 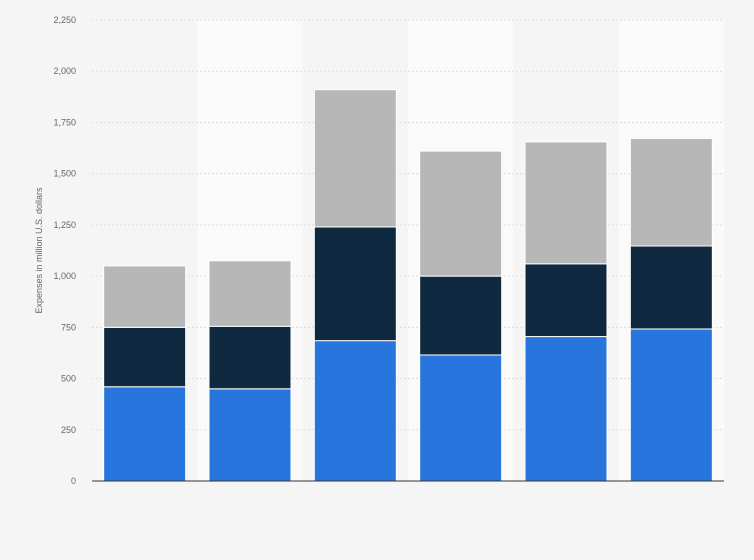 I want to click on y-tick-label: 1,000, so click(x=64, y=276).